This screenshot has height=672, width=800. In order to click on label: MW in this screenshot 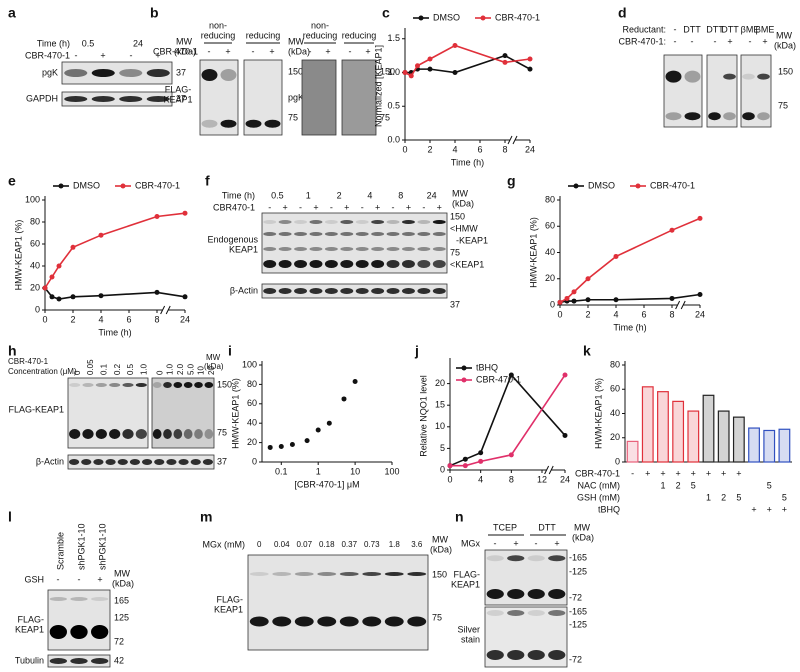, I will do `click(213, 357)`.